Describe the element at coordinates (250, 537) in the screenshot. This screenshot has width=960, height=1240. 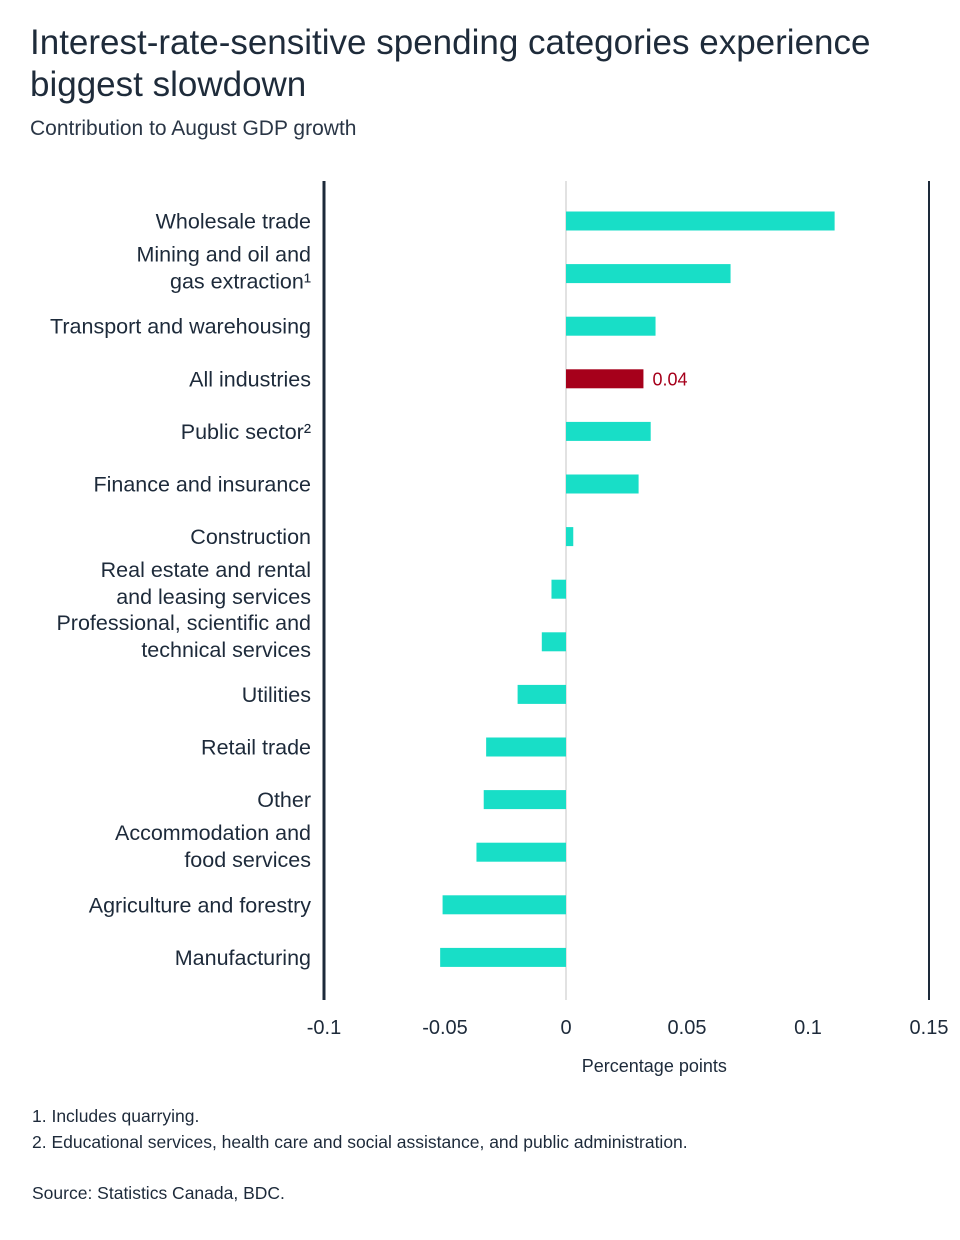
I see `category-label-6: Construction` at that location.